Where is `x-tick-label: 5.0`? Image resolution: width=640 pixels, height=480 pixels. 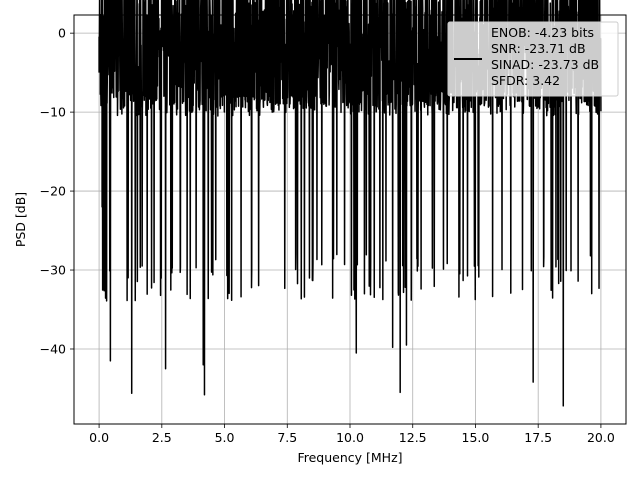
x-tick-label: 5.0 is located at coordinates (225, 437).